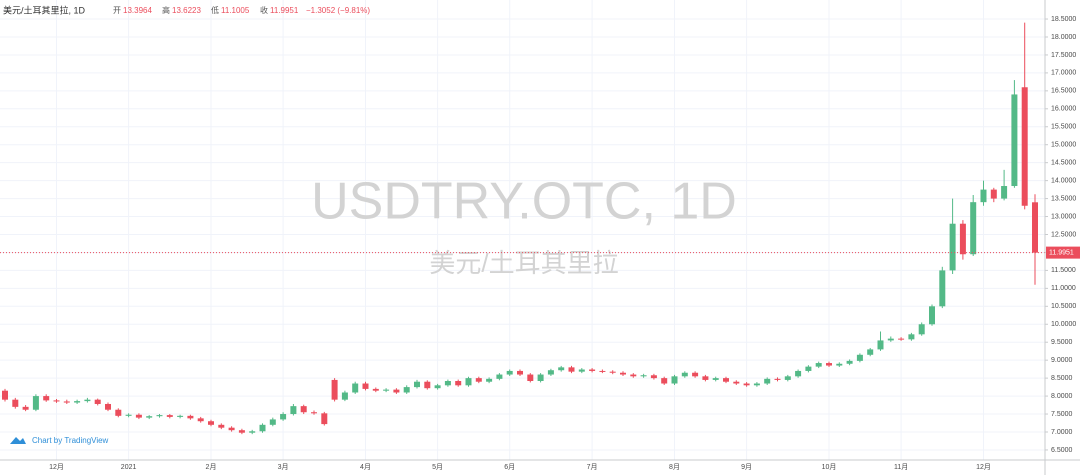  What do you see at coordinates (1063, 288) in the screenshot?
I see `y-tick-label: 11.0000` at bounding box center [1063, 288].